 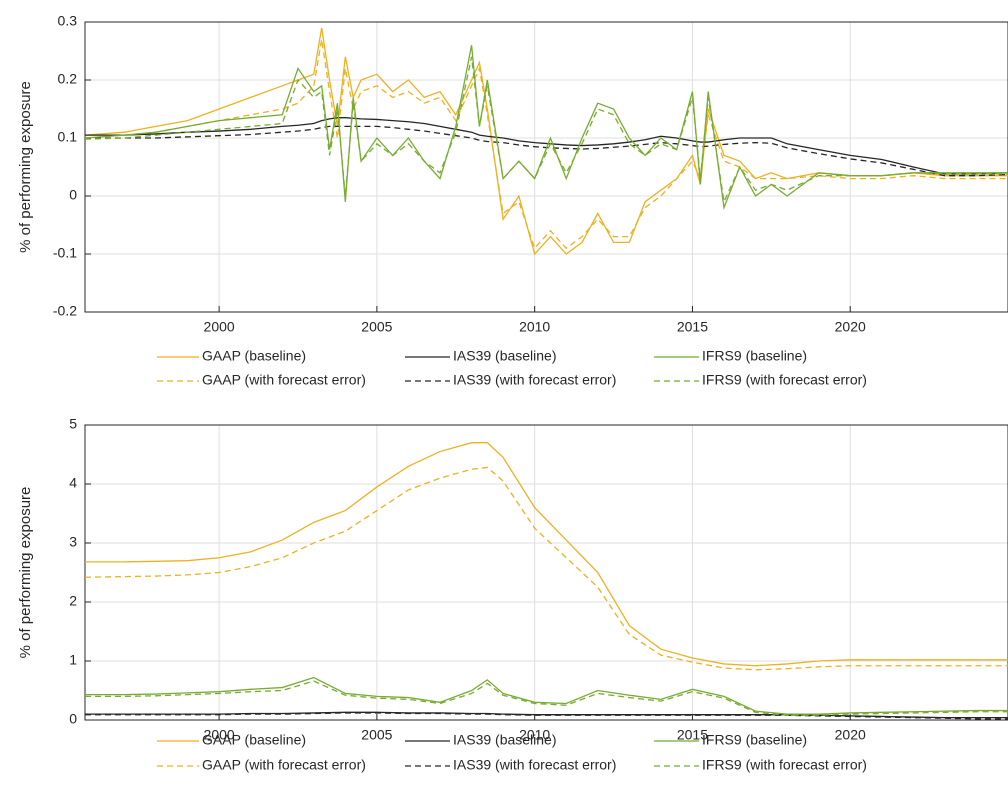 I want to click on y-tick-label: 0.3, so click(x=68, y=21).